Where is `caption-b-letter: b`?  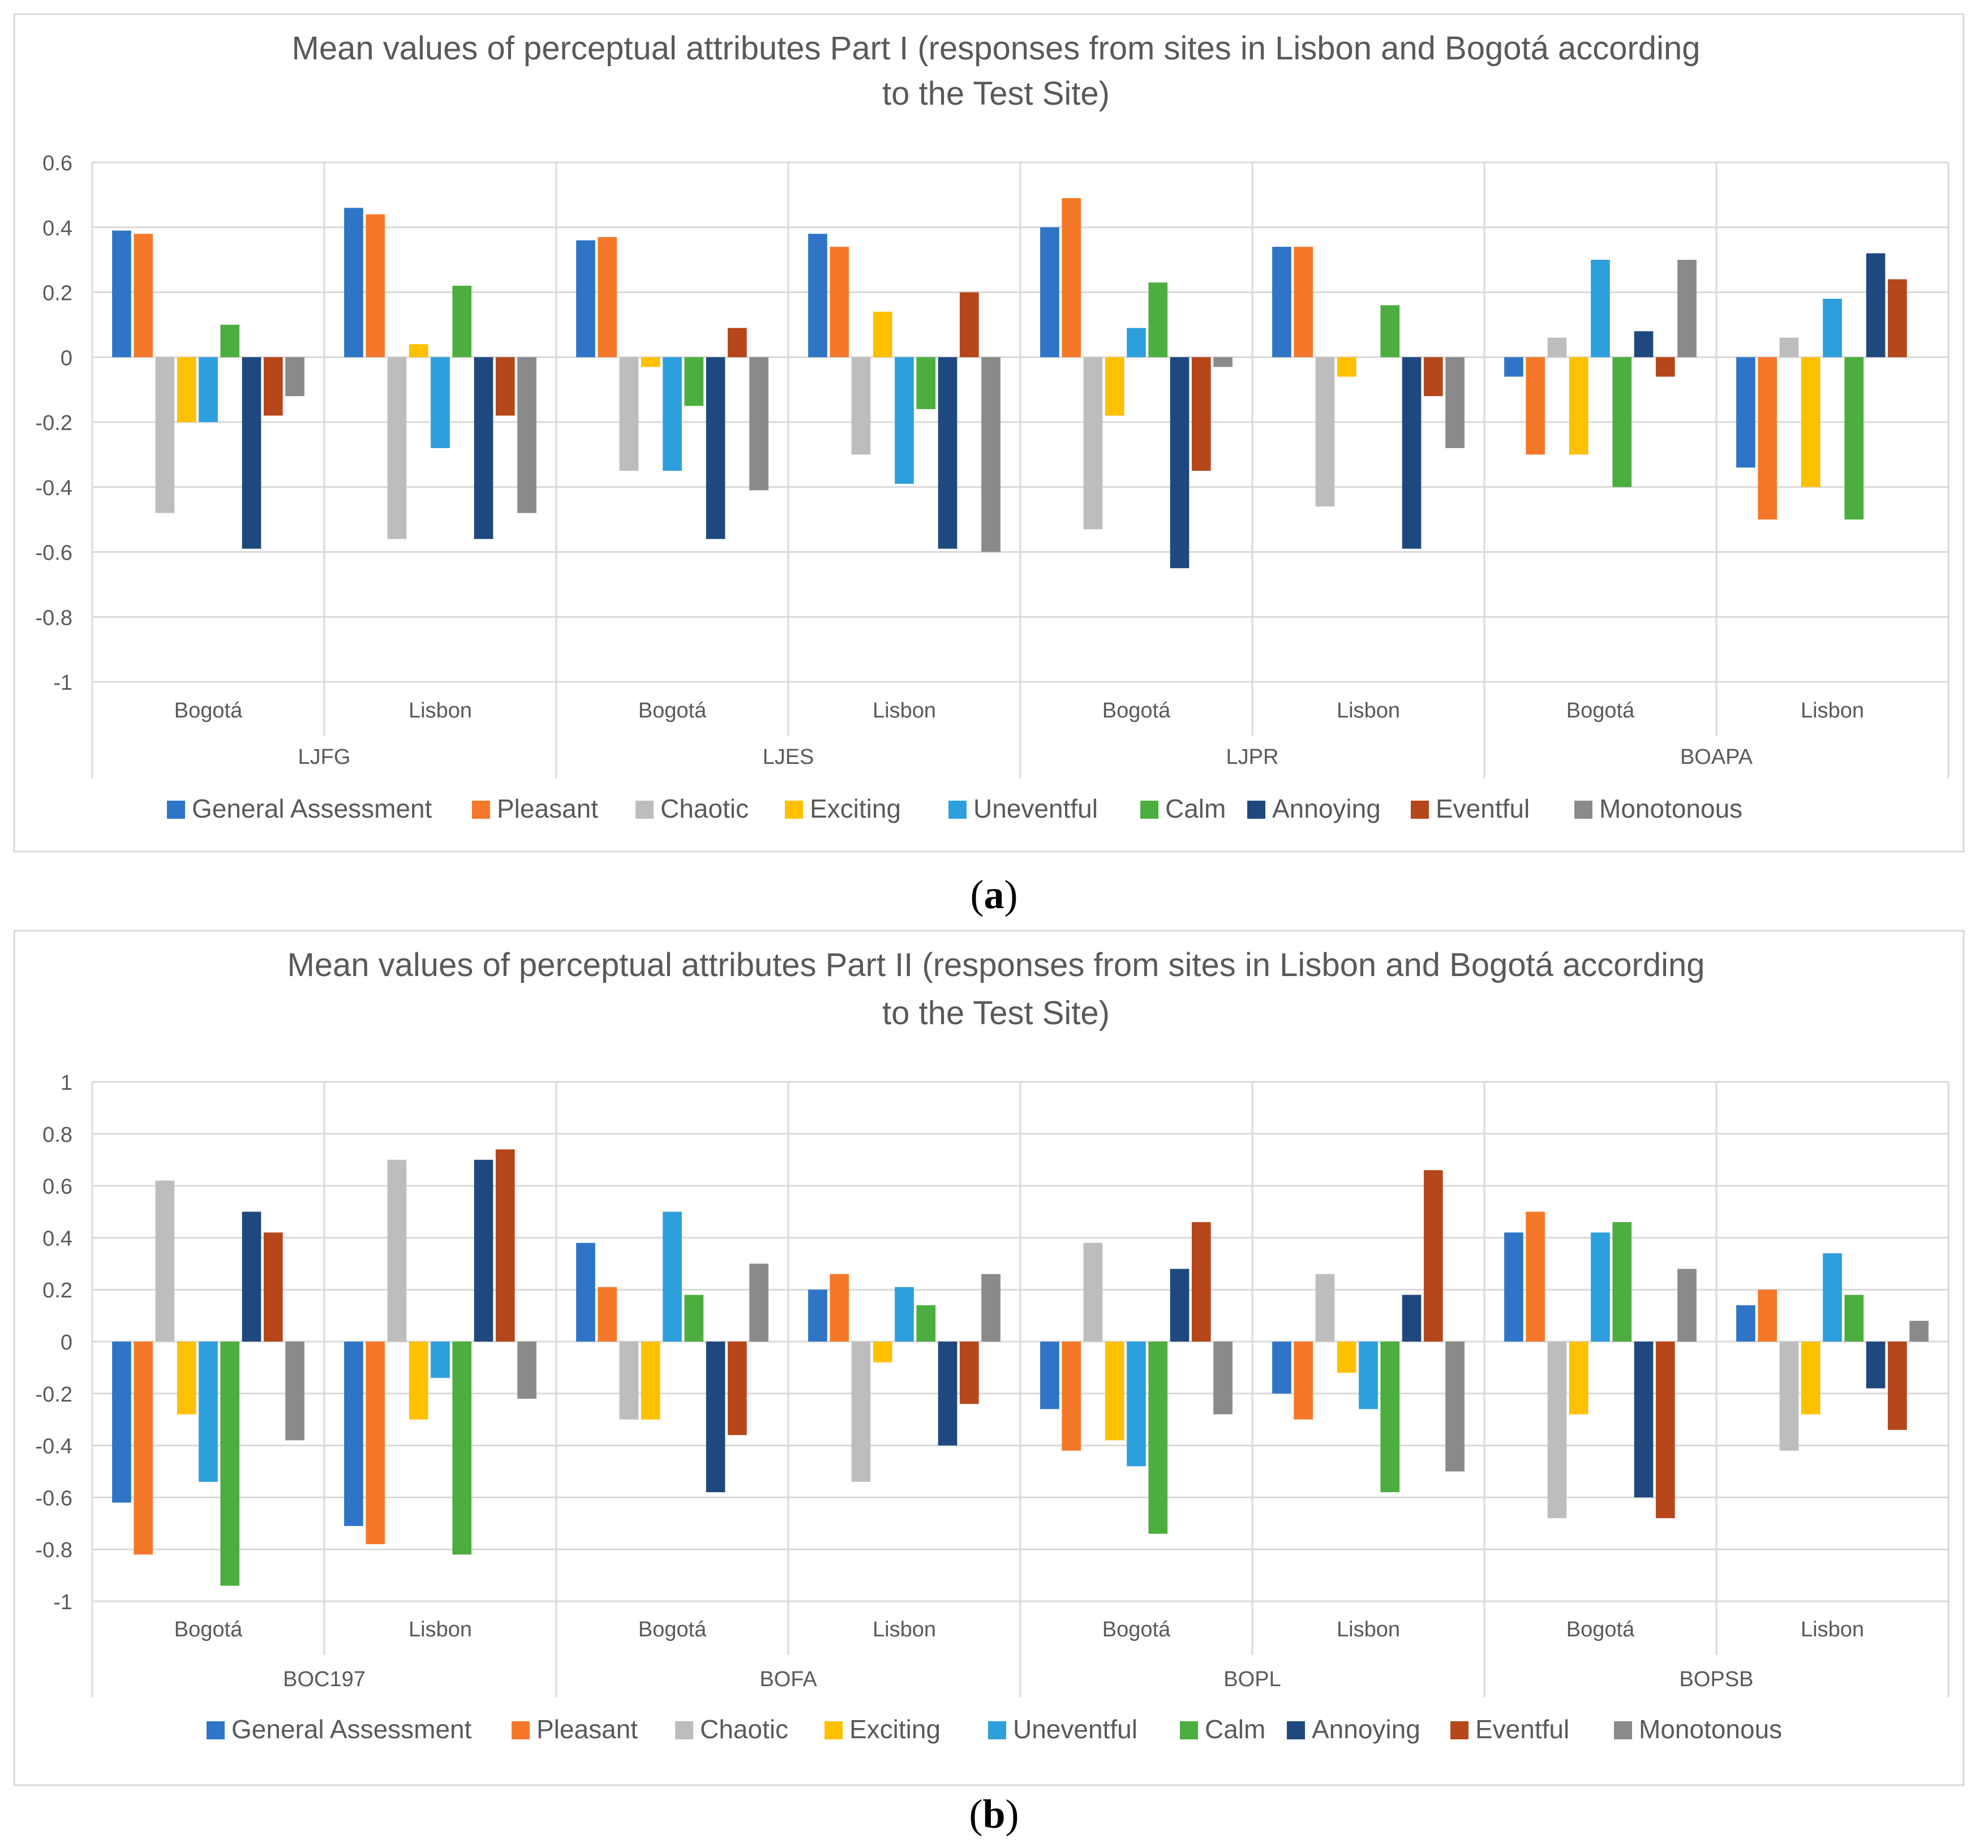
caption-b-letter: b is located at coordinates (994, 1814).